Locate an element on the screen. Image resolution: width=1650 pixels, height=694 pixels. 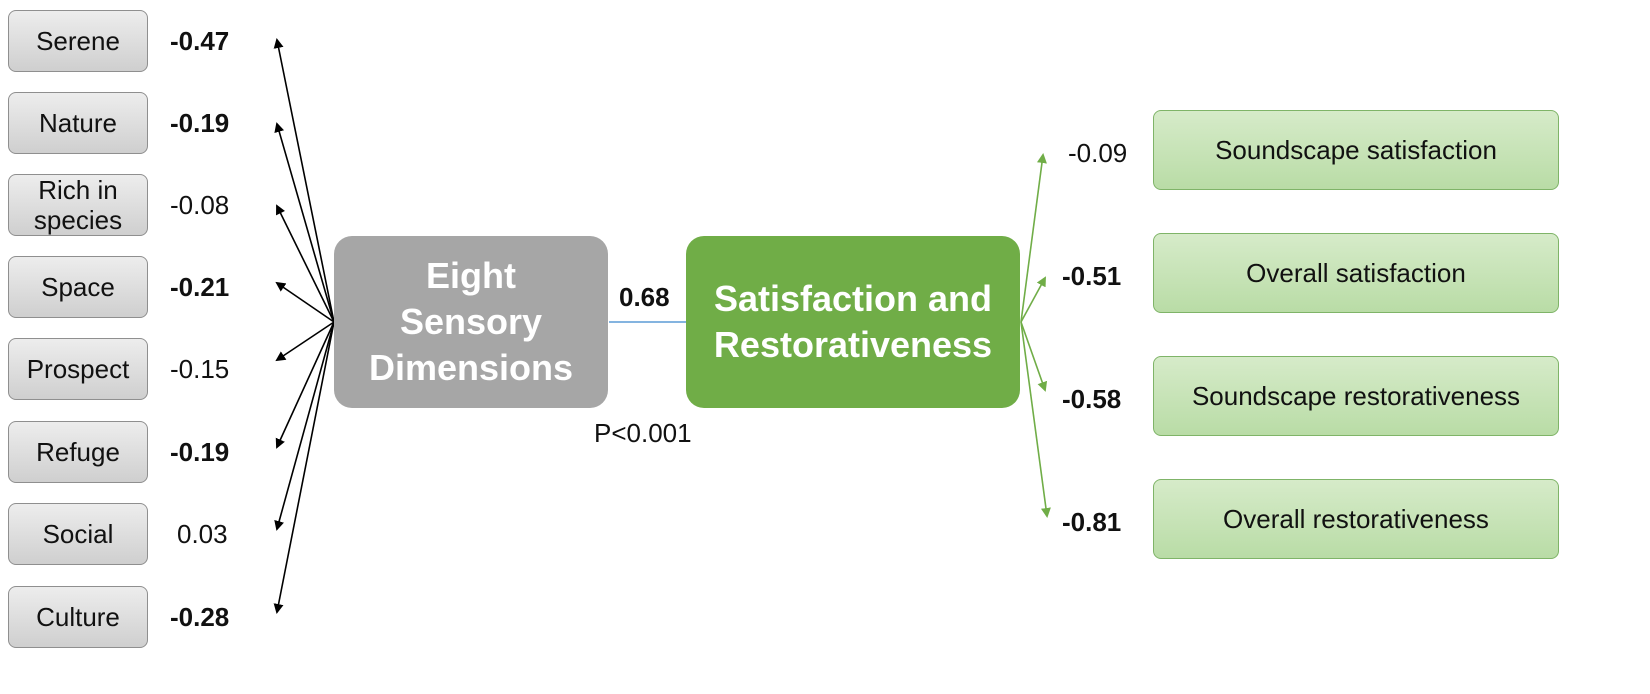
indicator-label: Social is located at coordinates (78, 534).